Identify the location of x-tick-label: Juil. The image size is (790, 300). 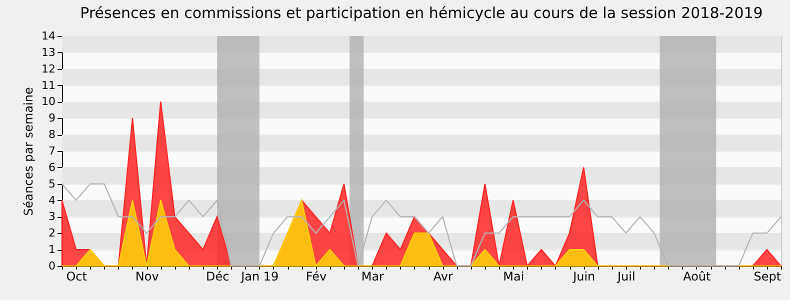
(626, 277).